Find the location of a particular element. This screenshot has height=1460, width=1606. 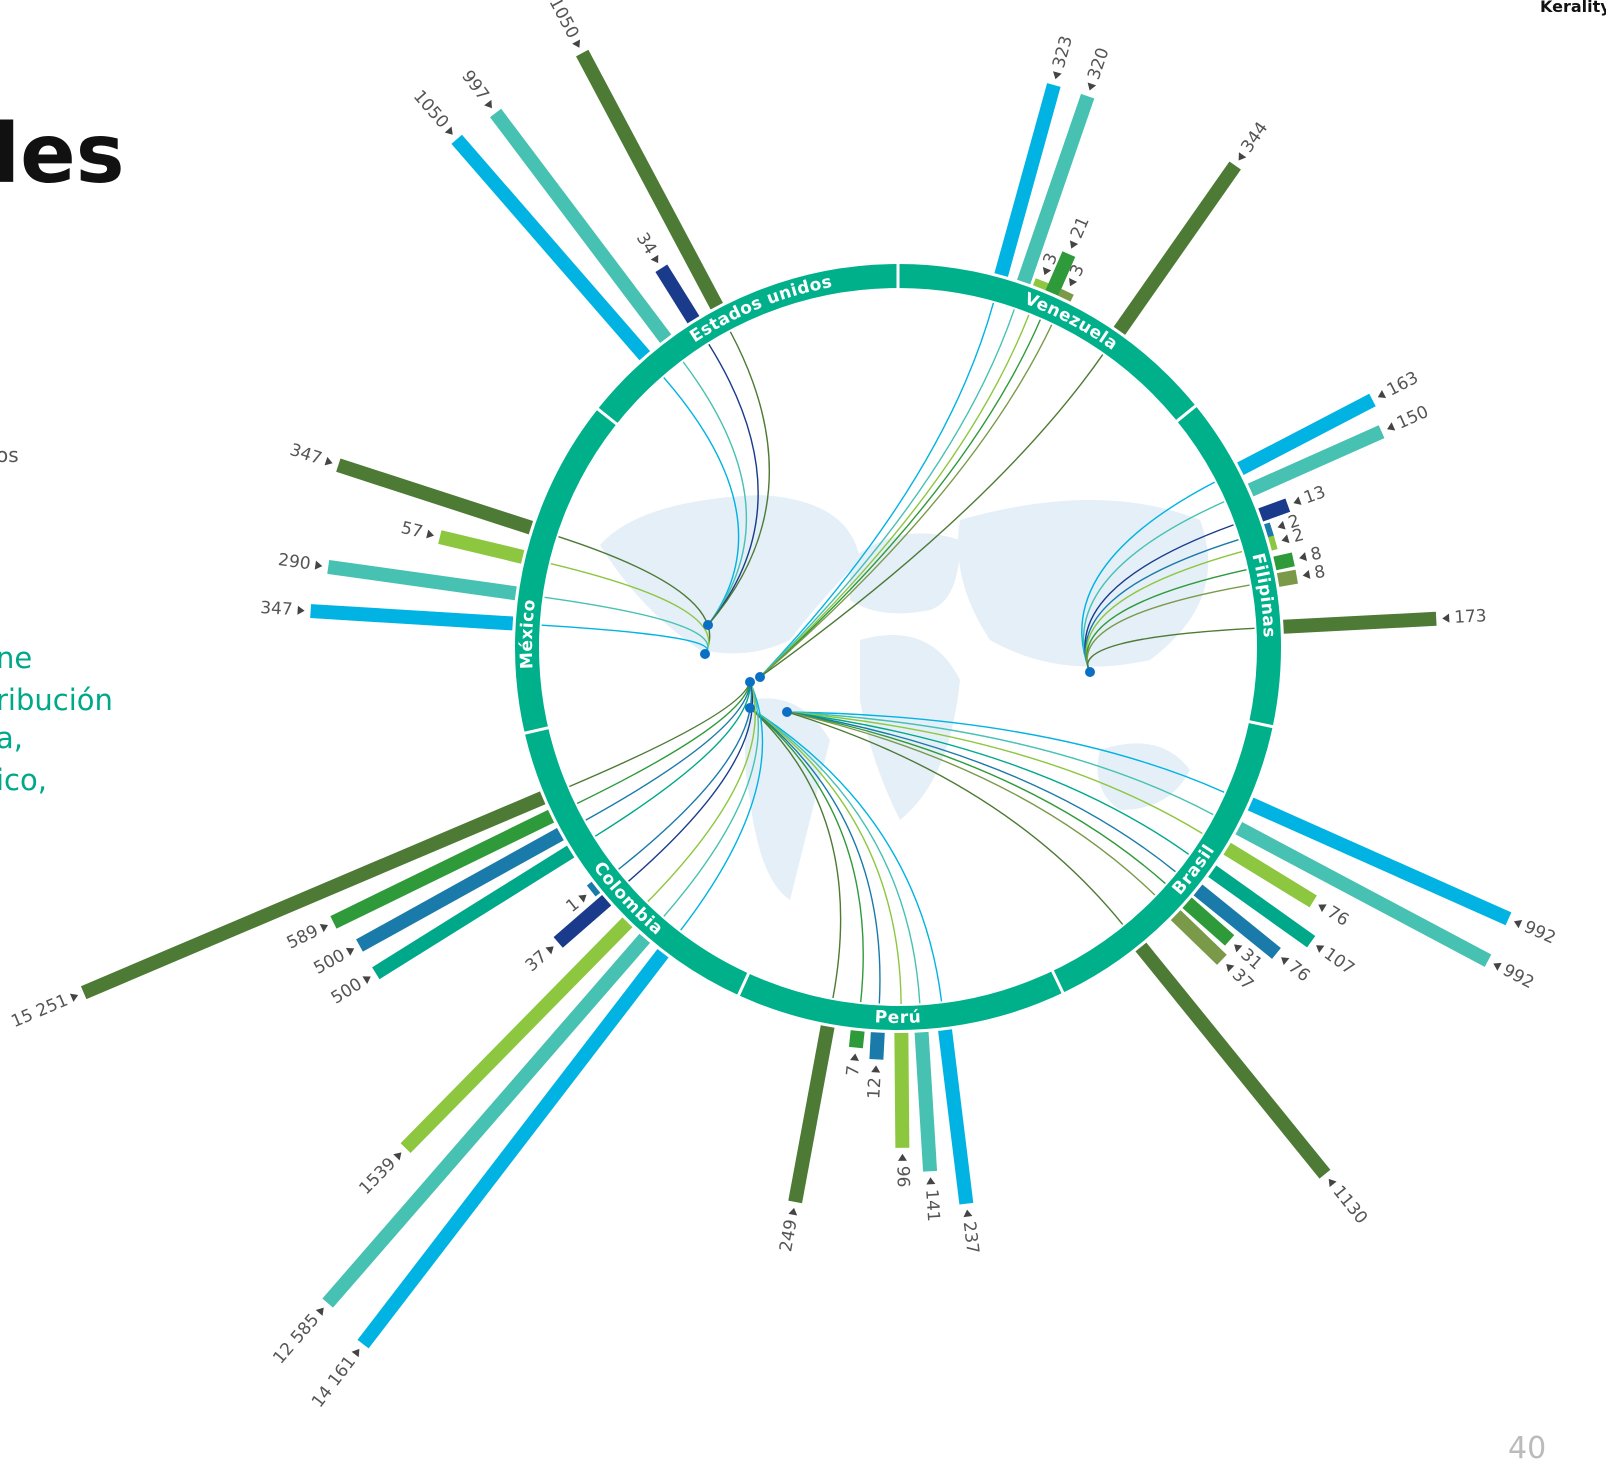

value-label: 173 is located at coordinates (1470, 617).